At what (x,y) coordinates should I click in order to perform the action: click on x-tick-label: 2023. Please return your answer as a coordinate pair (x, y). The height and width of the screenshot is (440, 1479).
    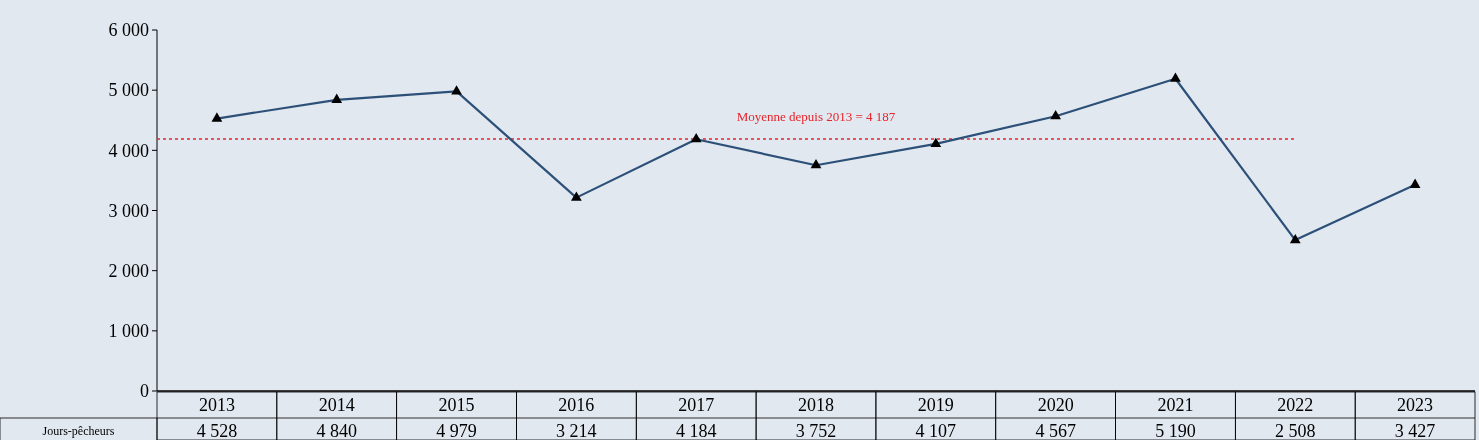
    Looking at the image, I should click on (1415, 405).